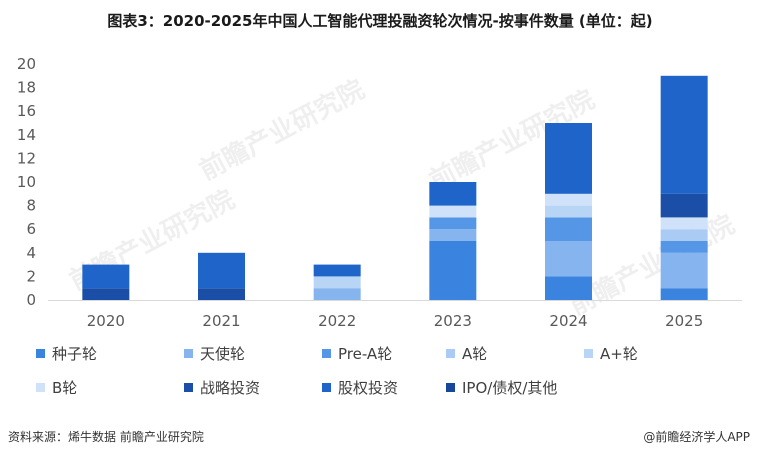 The image size is (760, 455). I want to click on y-tick-label: 20, so click(26, 64).